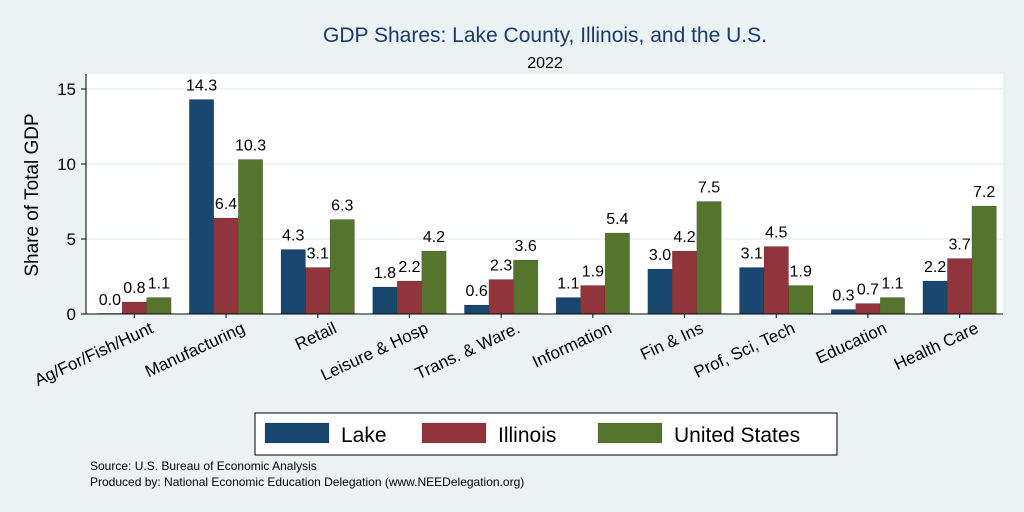  What do you see at coordinates (201, 86) in the screenshot?
I see `data-label: 14.3` at bounding box center [201, 86].